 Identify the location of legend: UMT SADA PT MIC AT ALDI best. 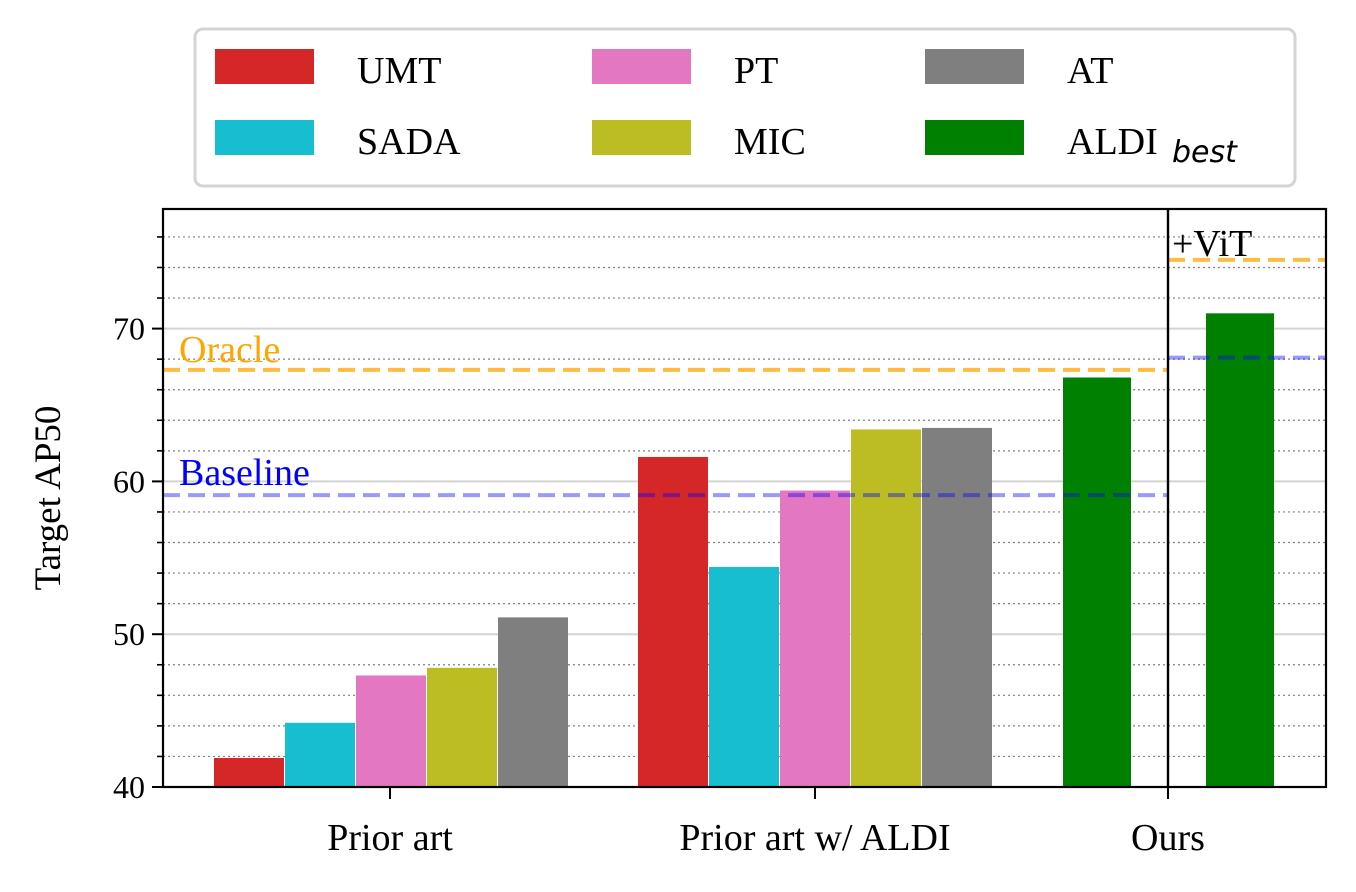
(745, 107).